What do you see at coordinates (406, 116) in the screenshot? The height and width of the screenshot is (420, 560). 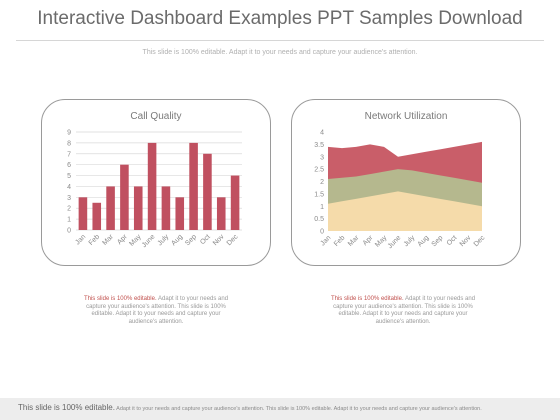 I see `network-utilization-title: Network Utilization` at bounding box center [406, 116].